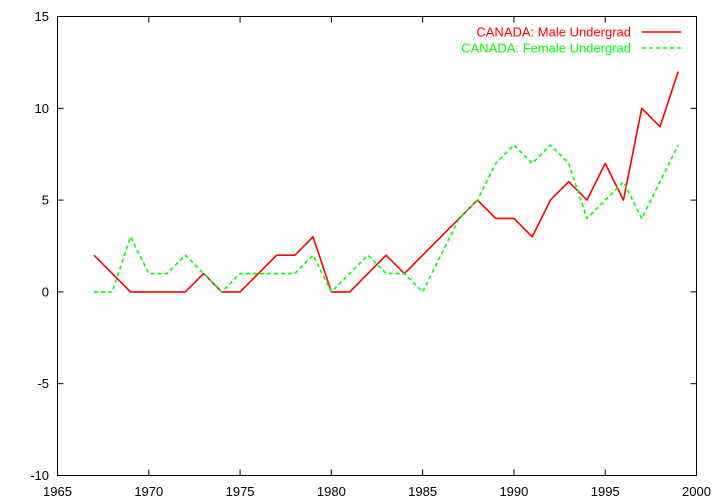 The width and height of the screenshot is (720, 504). What do you see at coordinates (422, 491) in the screenshot?
I see `x-tick-label: 1985` at bounding box center [422, 491].